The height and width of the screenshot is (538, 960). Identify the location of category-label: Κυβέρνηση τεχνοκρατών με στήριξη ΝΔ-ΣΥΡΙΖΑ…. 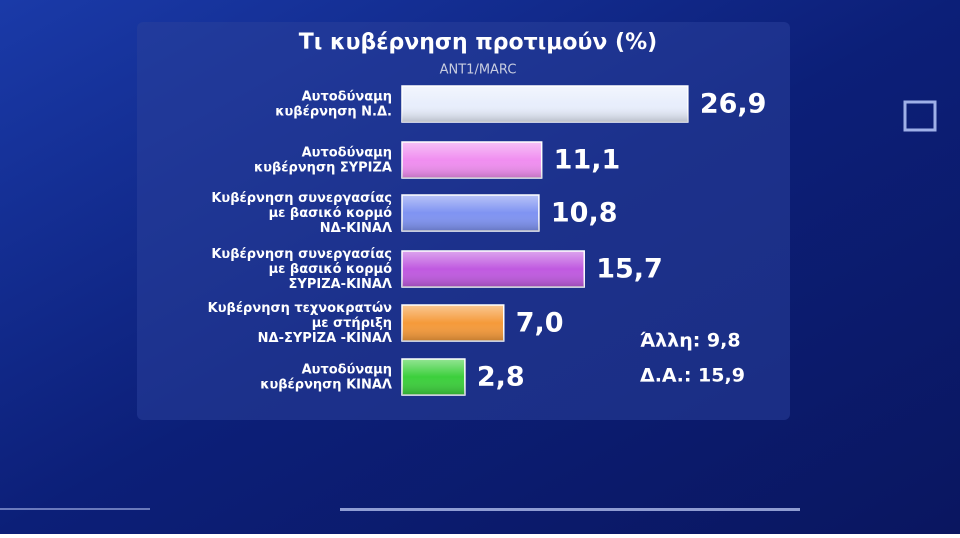
(300, 323).